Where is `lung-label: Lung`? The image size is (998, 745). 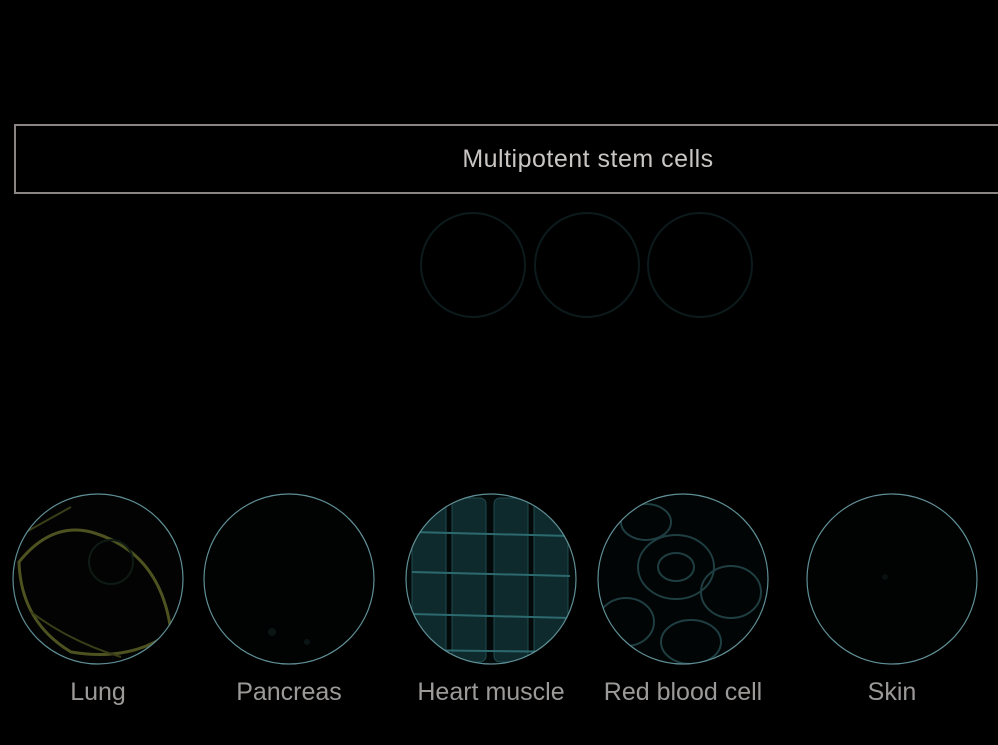
lung-label: Lung is located at coordinates (98, 692).